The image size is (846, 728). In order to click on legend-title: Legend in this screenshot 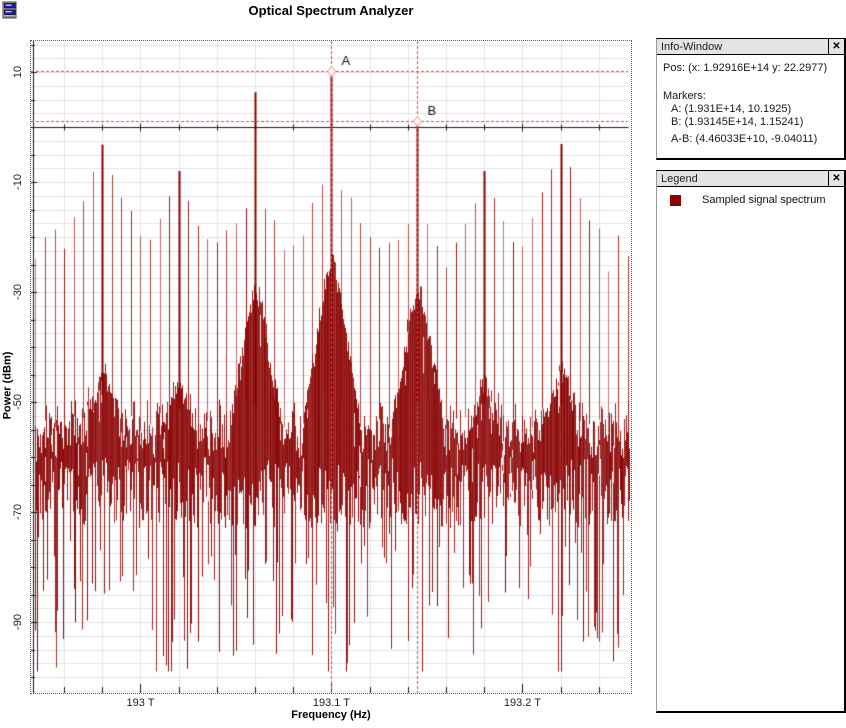, I will do `click(679, 178)`.